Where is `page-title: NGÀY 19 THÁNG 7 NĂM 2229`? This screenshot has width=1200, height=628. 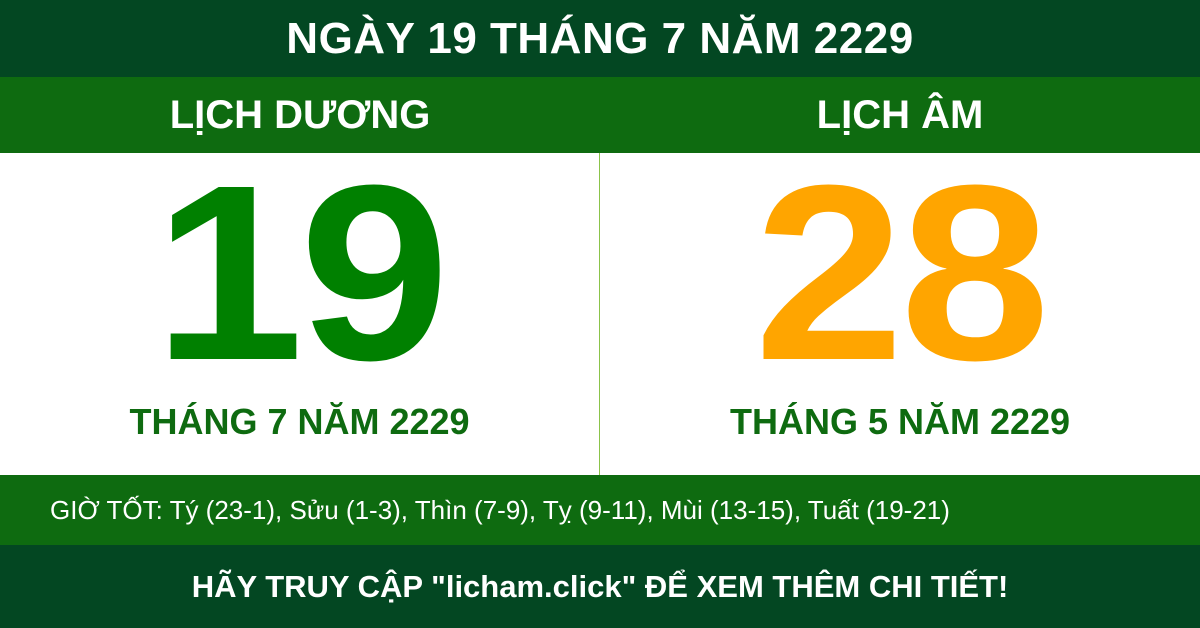
page-title: NGÀY 19 THÁNG 7 NĂM 2229 is located at coordinates (600, 38).